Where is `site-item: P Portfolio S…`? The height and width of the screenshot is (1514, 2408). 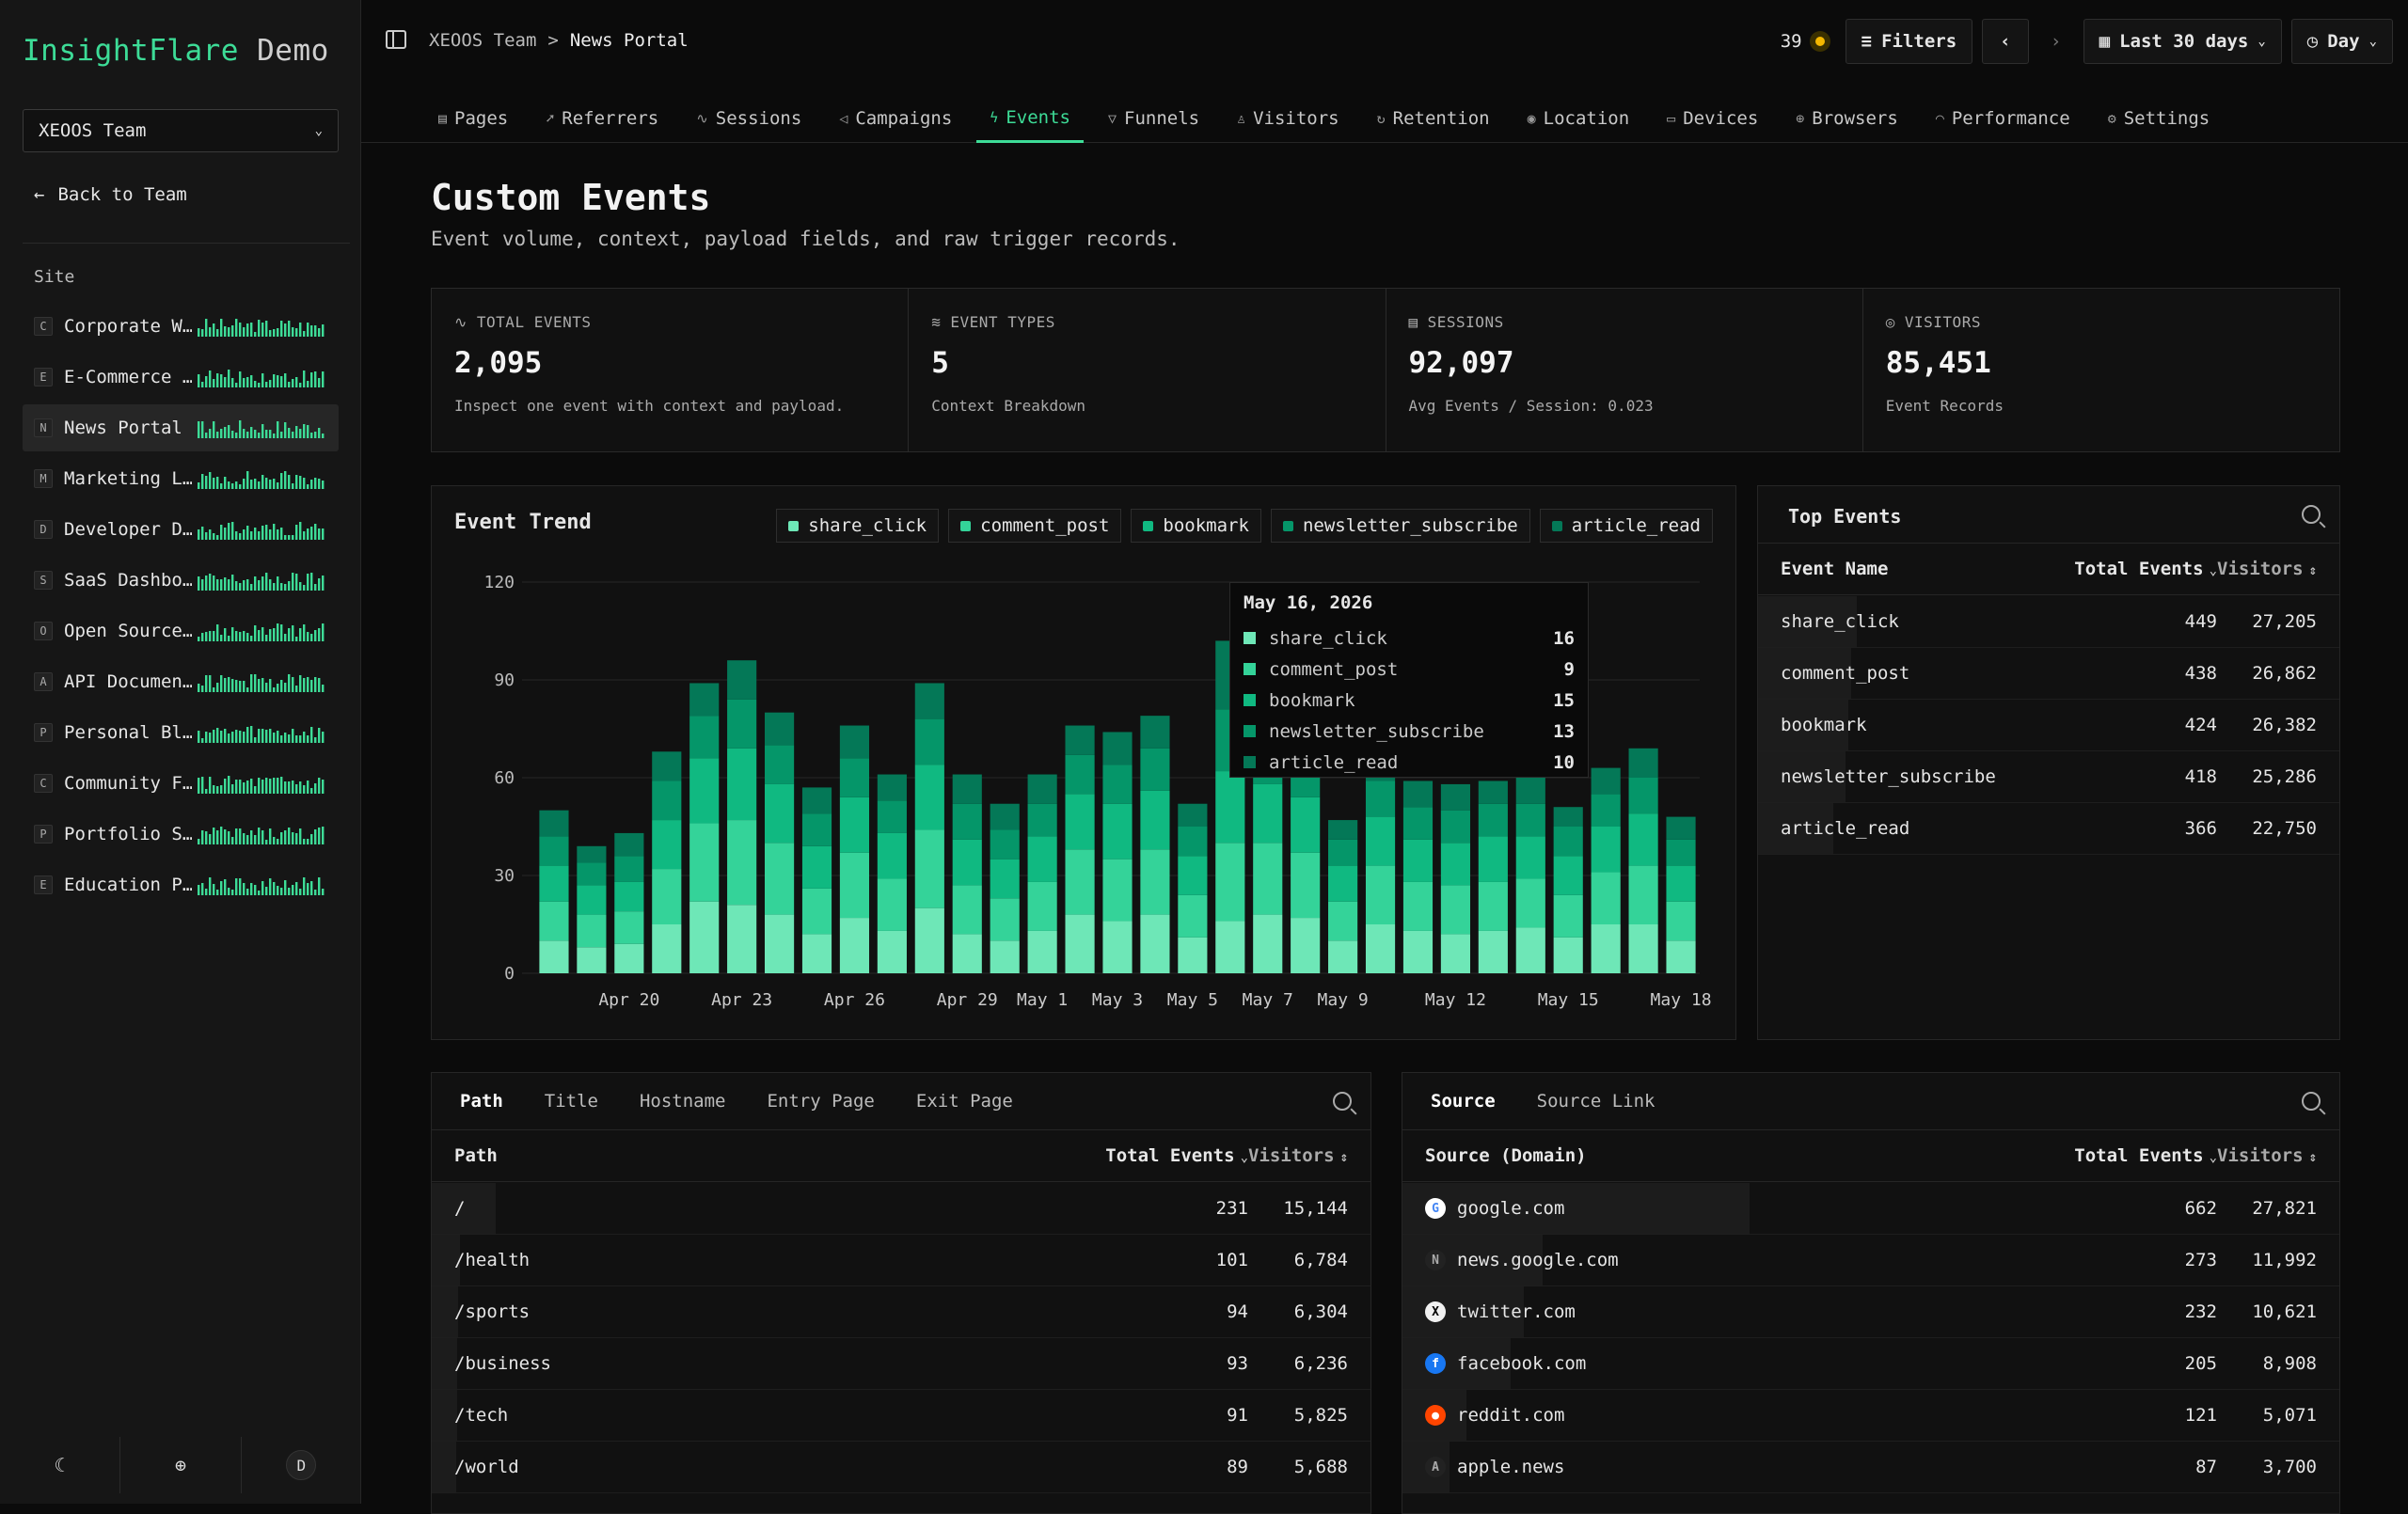
site-item: P Portfolio S… is located at coordinates (181, 835).